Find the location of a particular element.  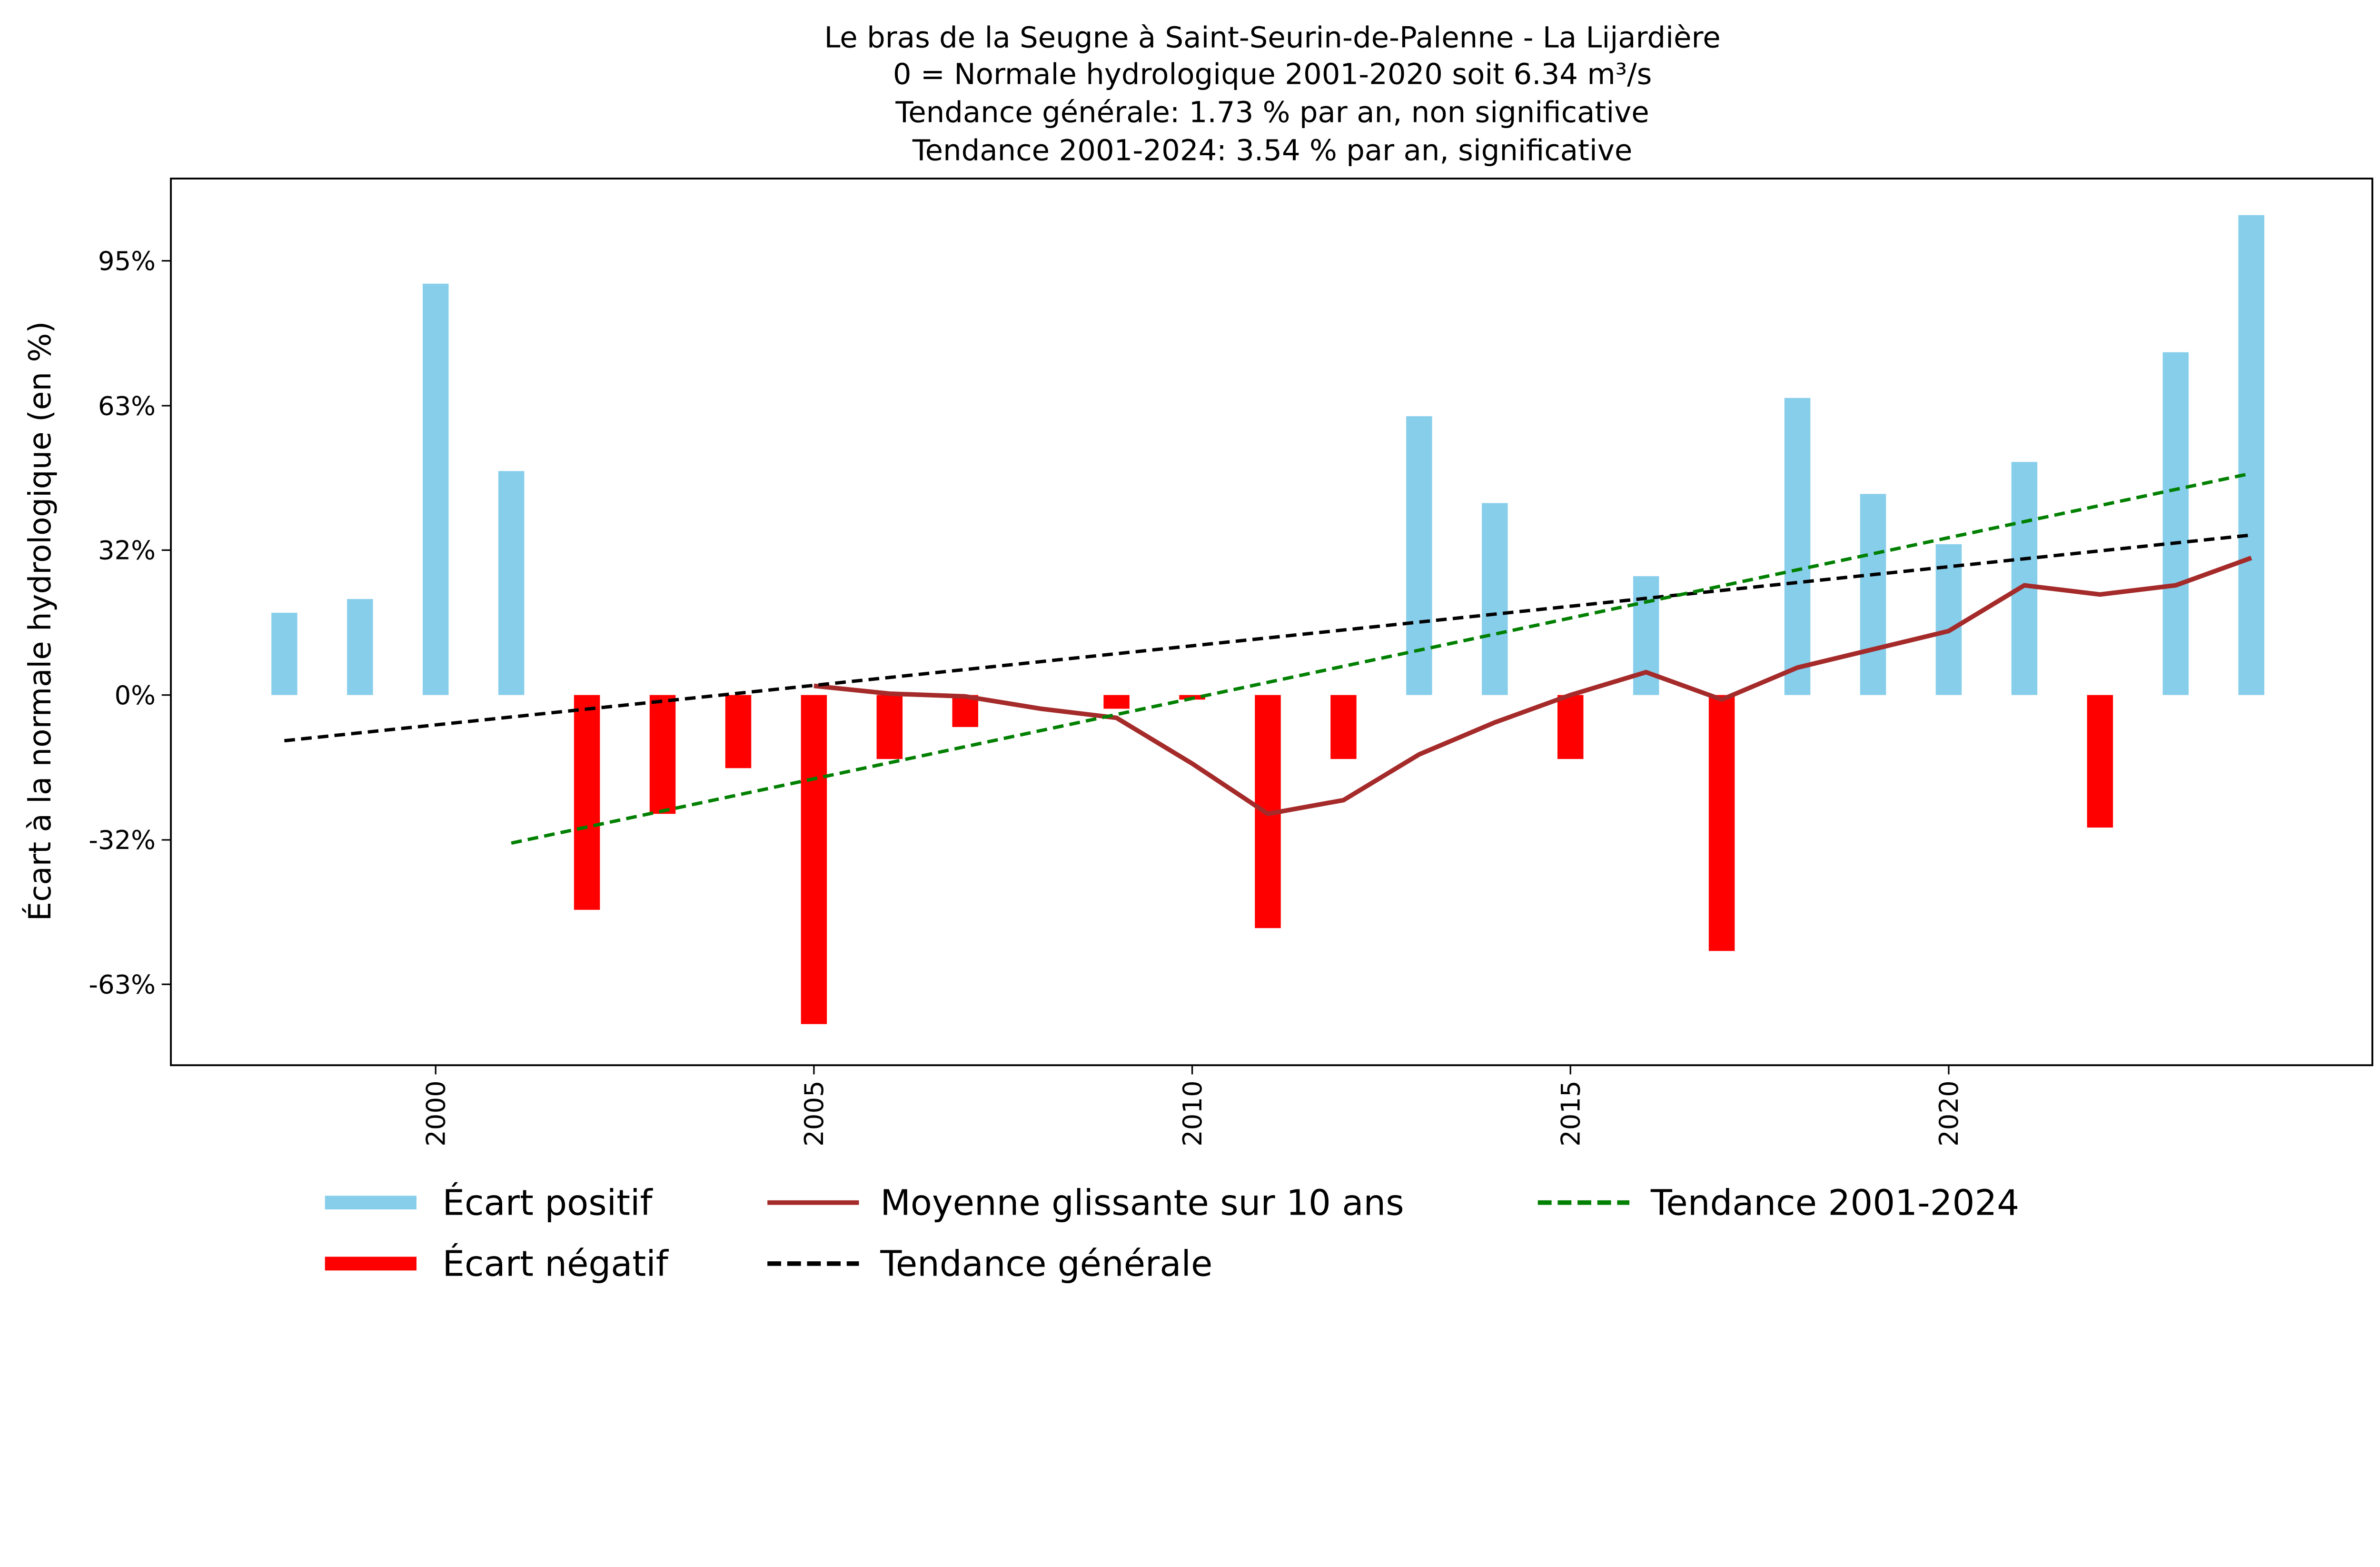

bar-2022 is located at coordinates (2100, 761).